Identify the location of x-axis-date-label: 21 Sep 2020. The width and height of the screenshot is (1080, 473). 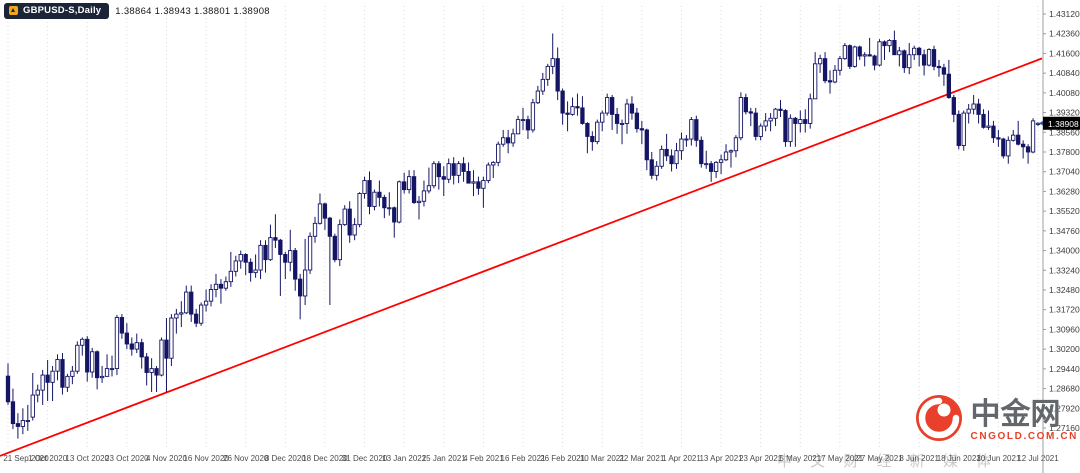
(26, 458).